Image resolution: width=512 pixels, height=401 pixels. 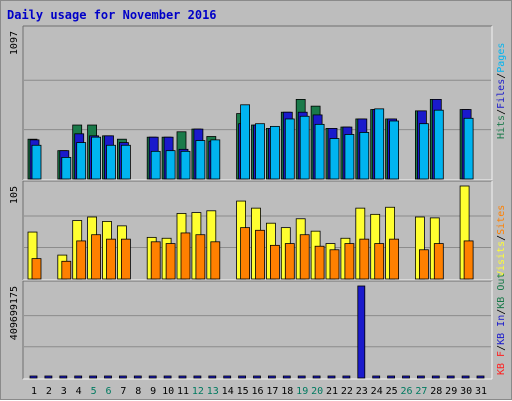 I want to click on x-tick-day-24: 24, so click(x=377, y=391).